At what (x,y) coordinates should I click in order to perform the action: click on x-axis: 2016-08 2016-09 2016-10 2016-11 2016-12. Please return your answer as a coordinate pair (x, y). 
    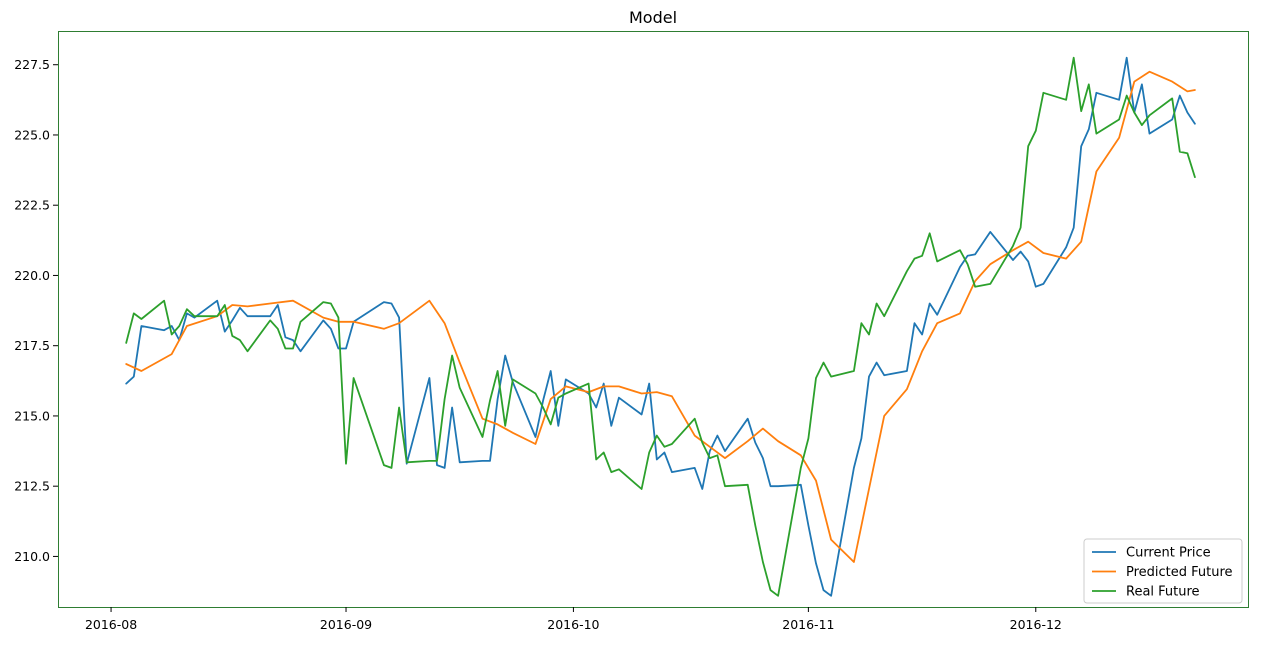
    Looking at the image, I should click on (573, 619).